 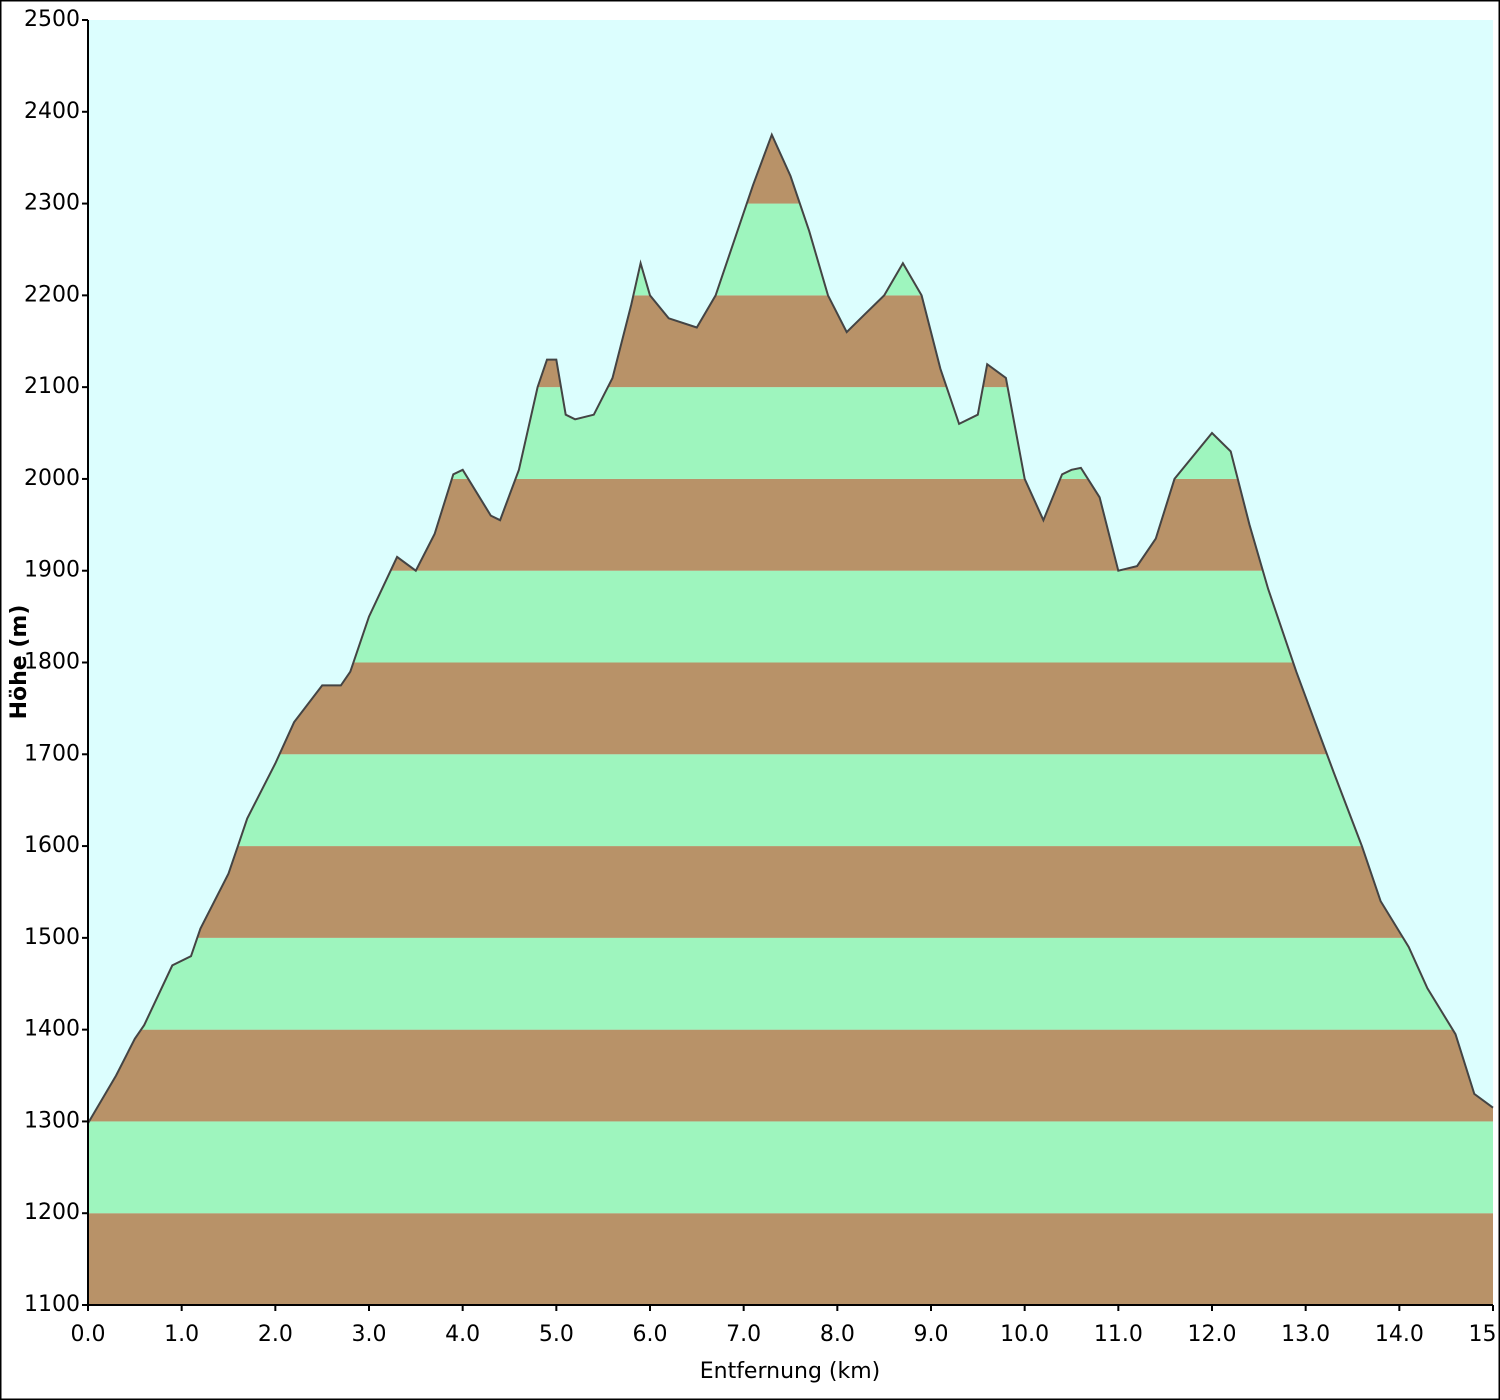 I want to click on x-tick-label: 4.0, so click(x=462, y=1334).